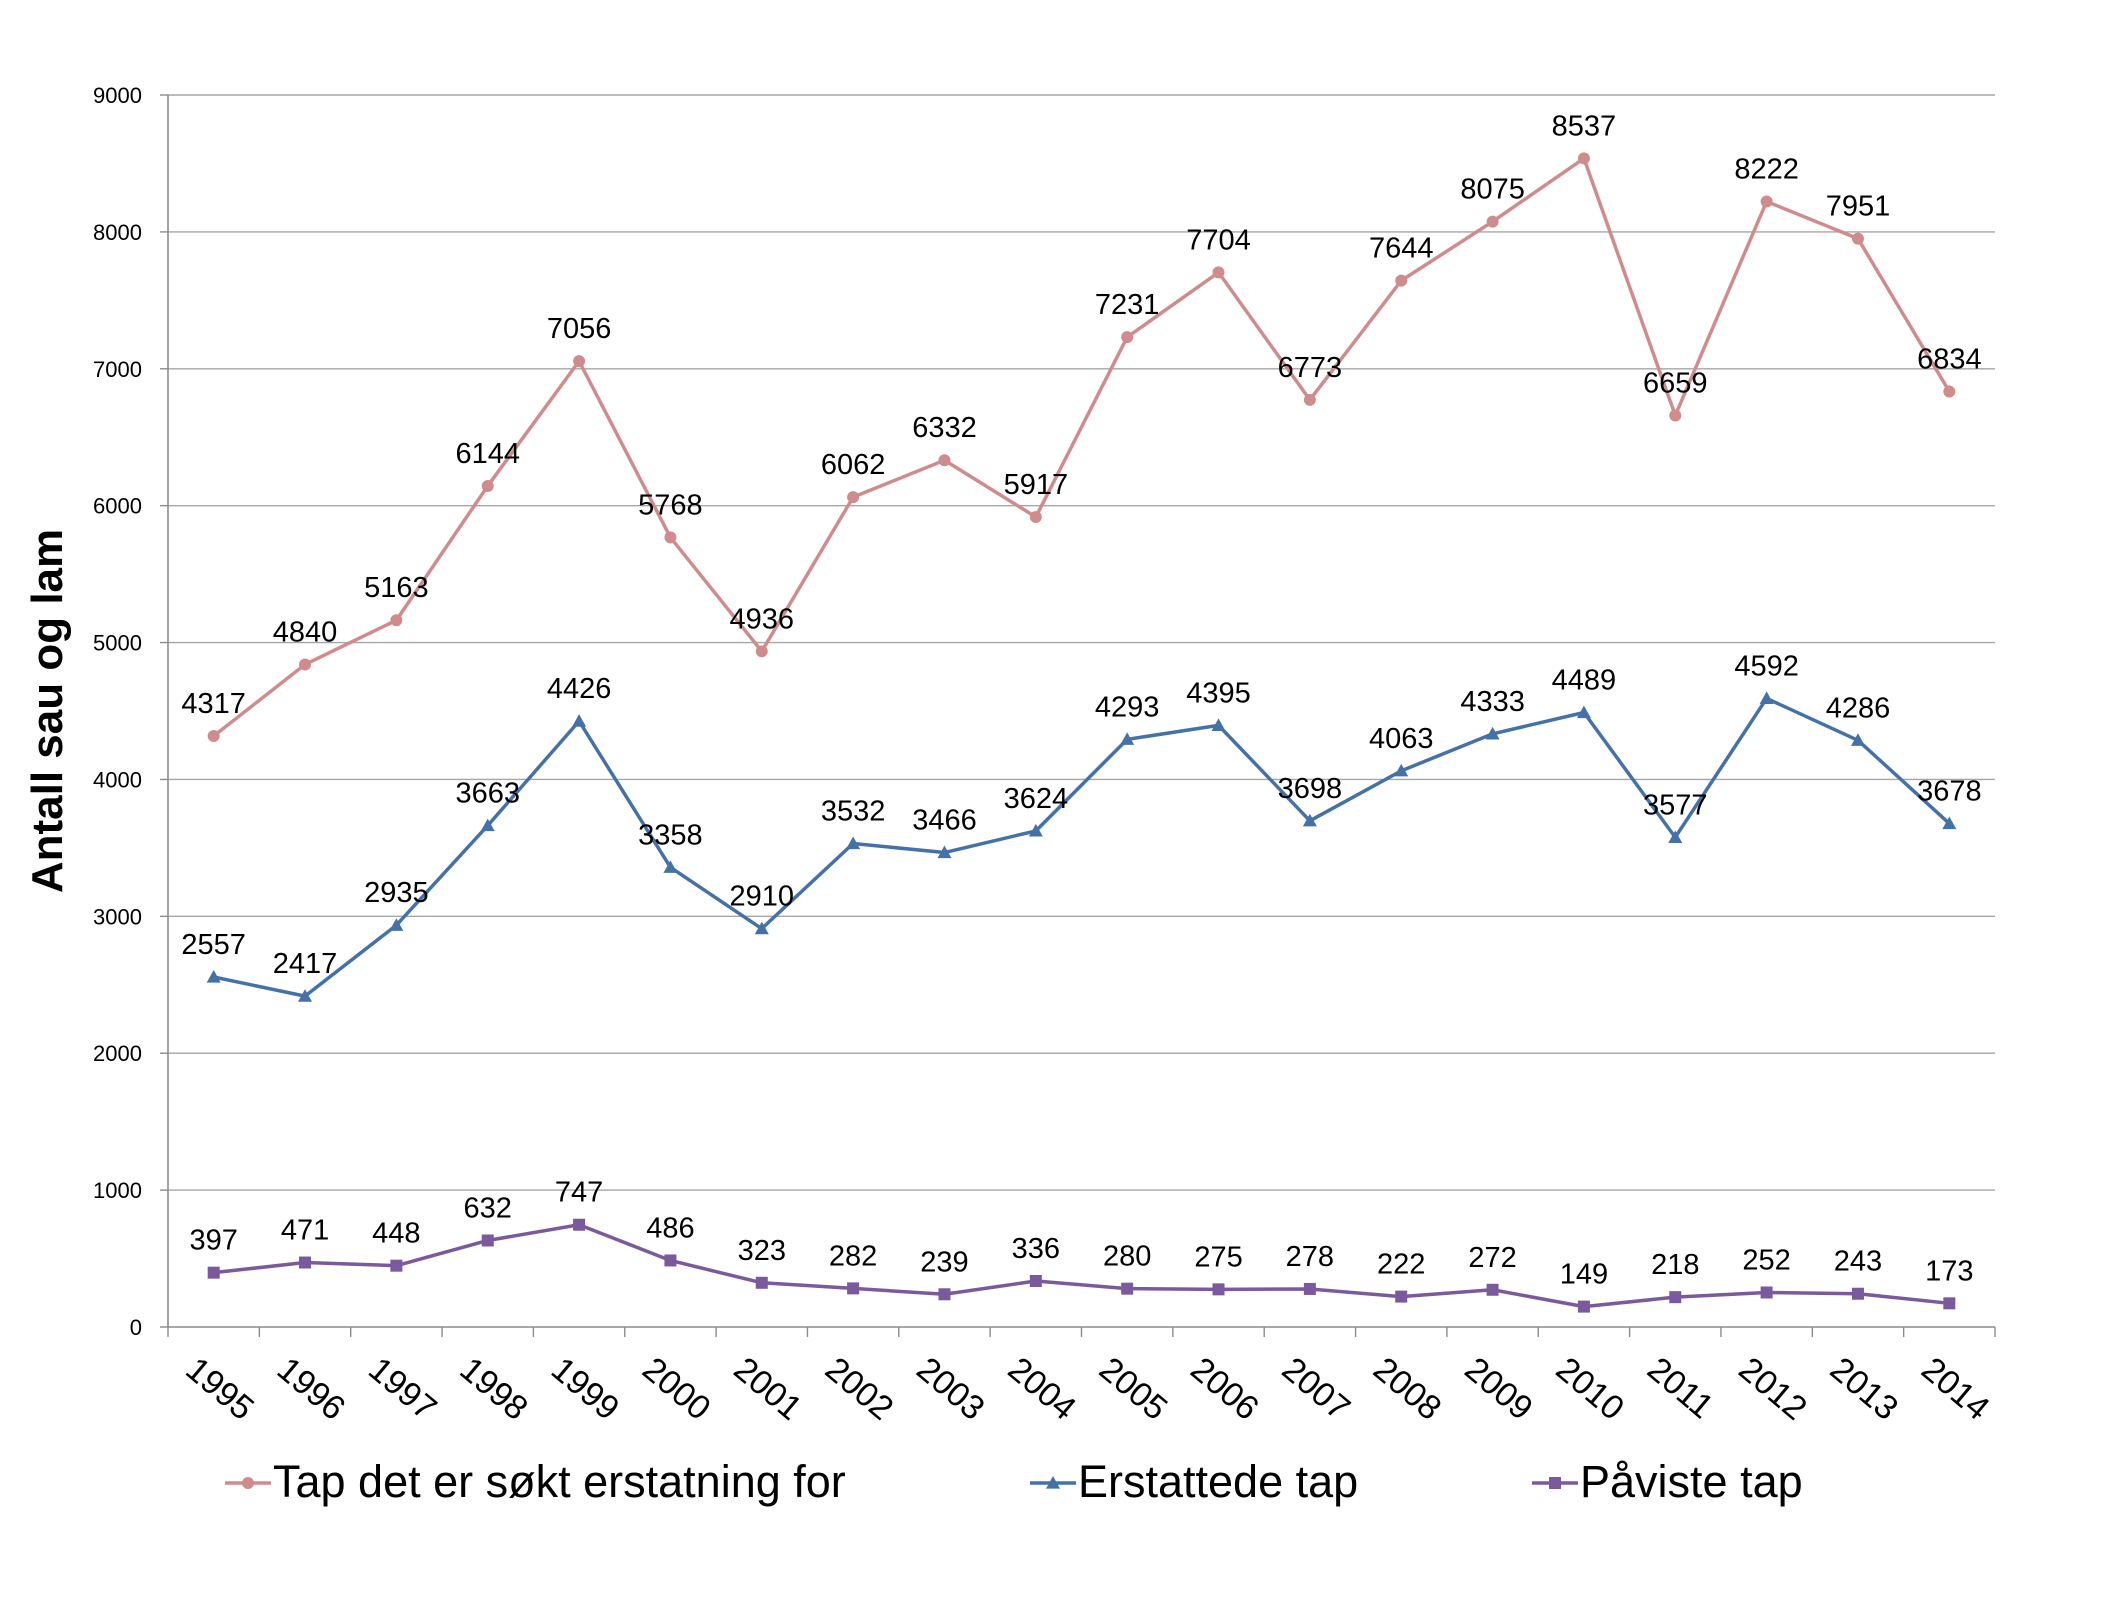  I want to click on y-tick-label: 4000, so click(117, 779).